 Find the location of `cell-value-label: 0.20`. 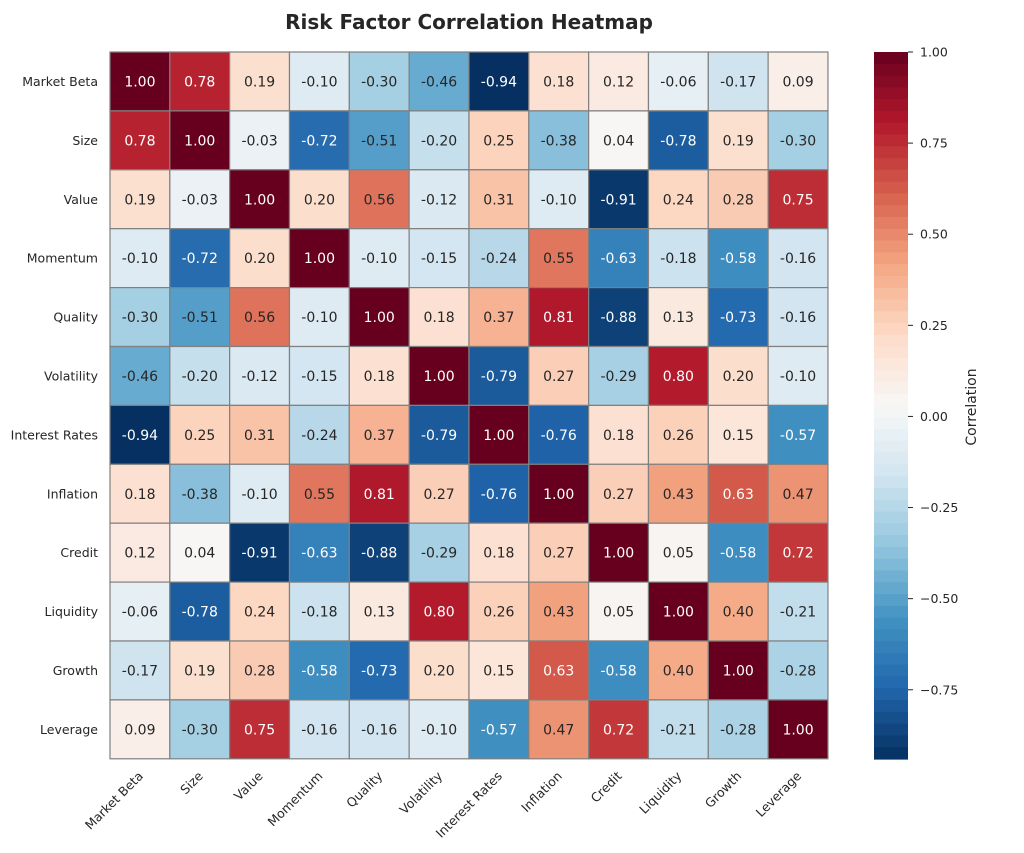

cell-value-label: 0.20 is located at coordinates (438, 671).